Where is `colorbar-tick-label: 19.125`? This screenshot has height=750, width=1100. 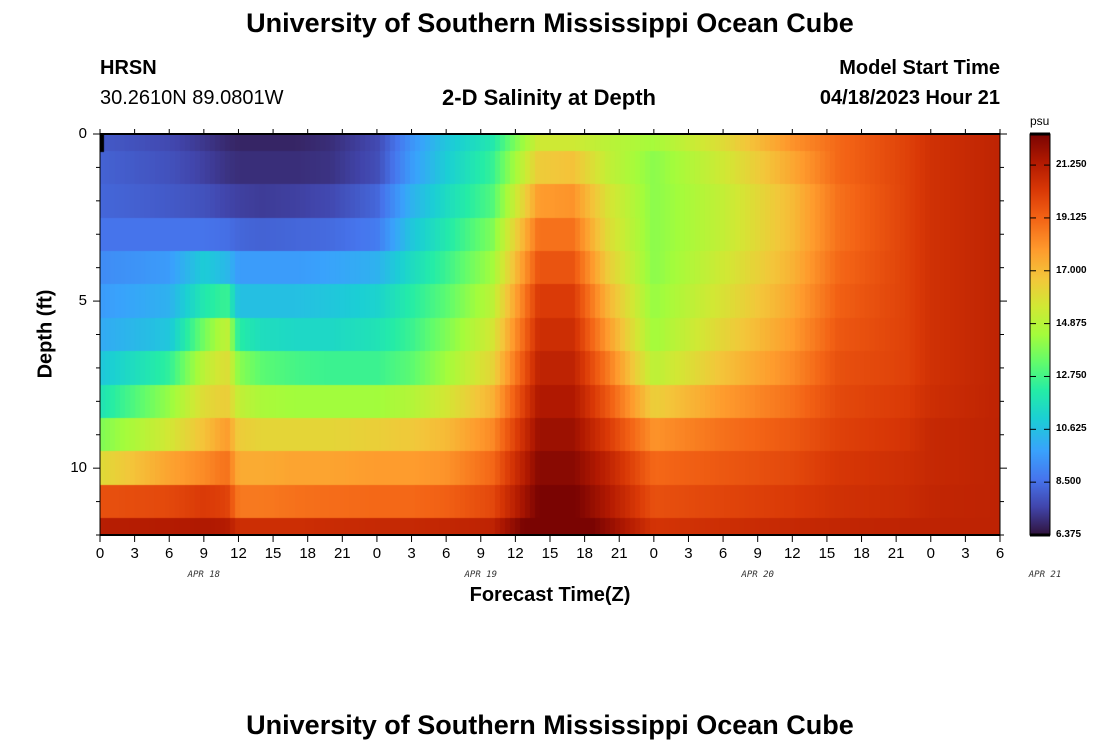
colorbar-tick-label: 19.125 is located at coordinates (1071, 217).